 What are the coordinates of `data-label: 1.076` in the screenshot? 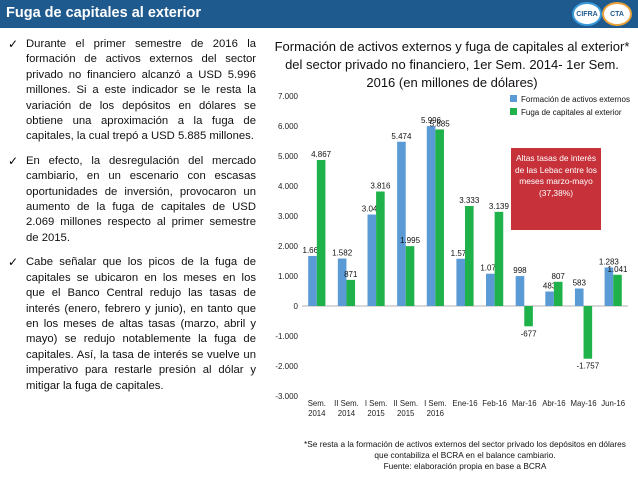 It's located at (490, 268).